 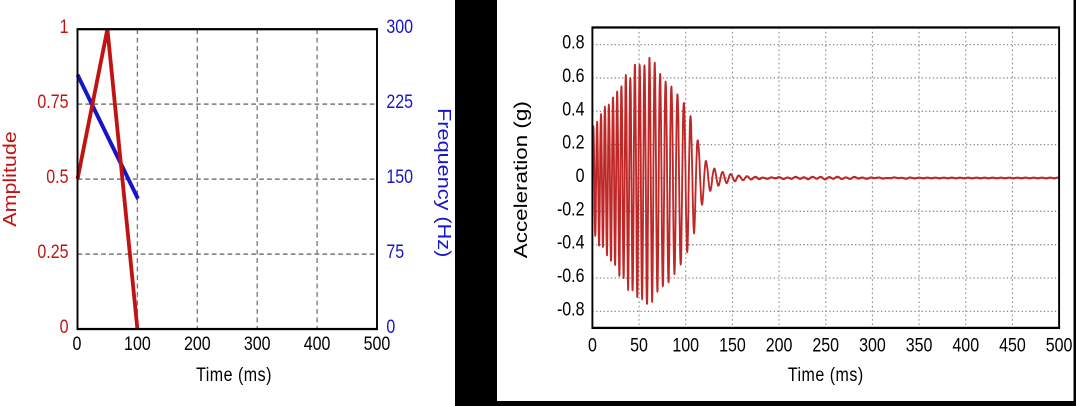 What do you see at coordinates (919, 345) in the screenshot?
I see `svg-text: 350` at bounding box center [919, 345].